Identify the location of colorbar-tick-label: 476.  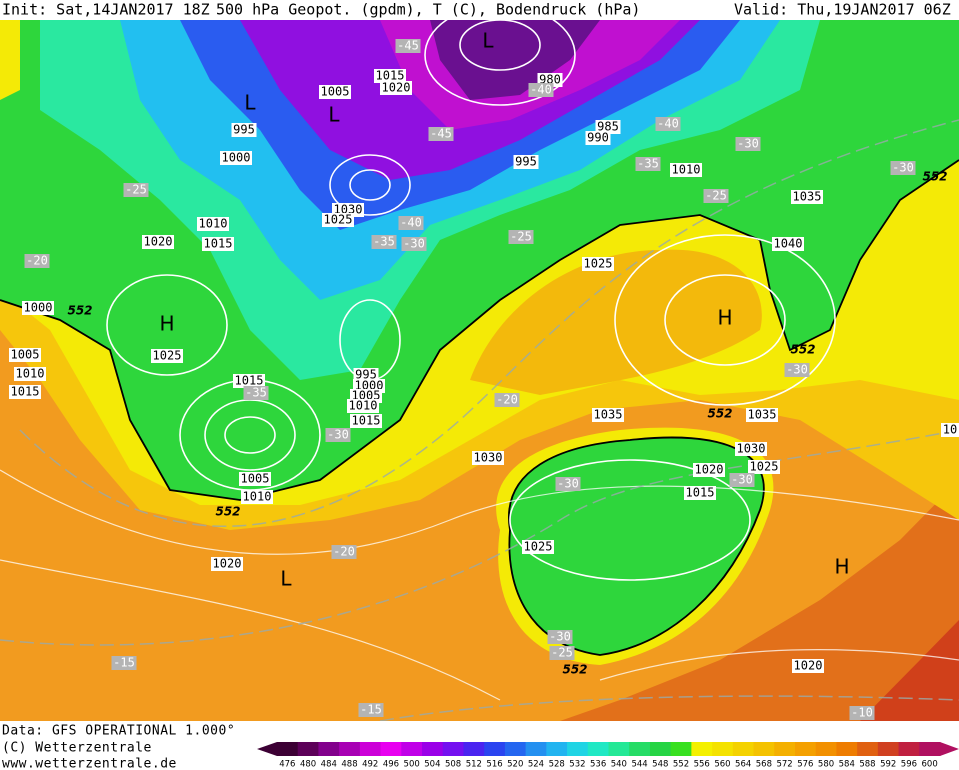
(287, 765).